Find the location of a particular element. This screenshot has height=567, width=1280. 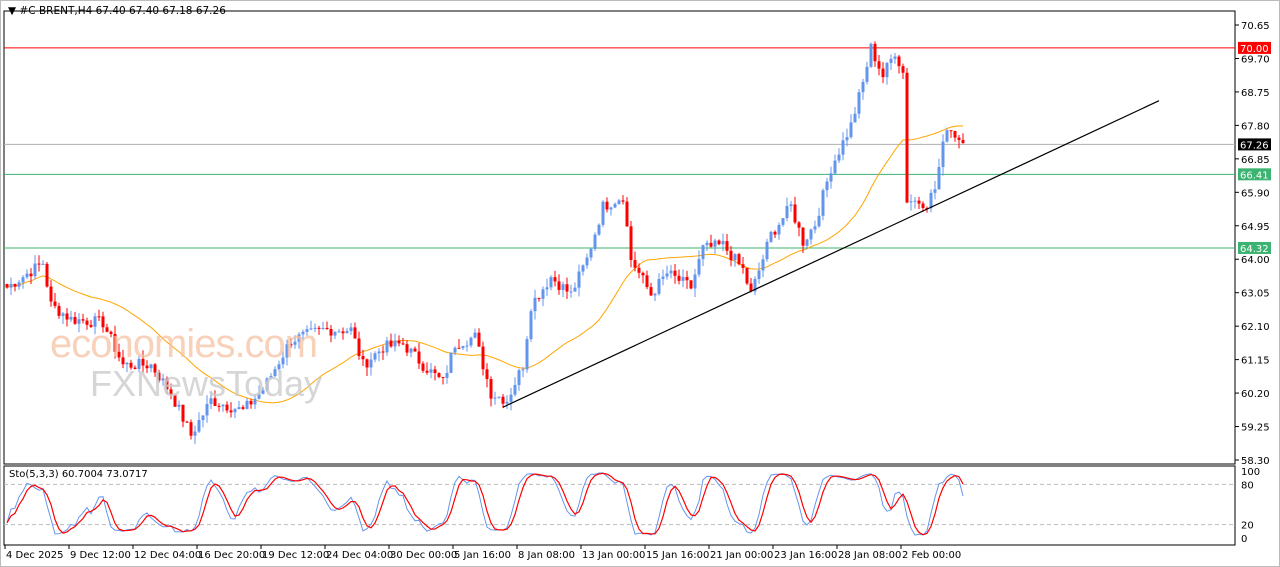

x-tick-label: 19 Dec 12:00 is located at coordinates (295, 555).